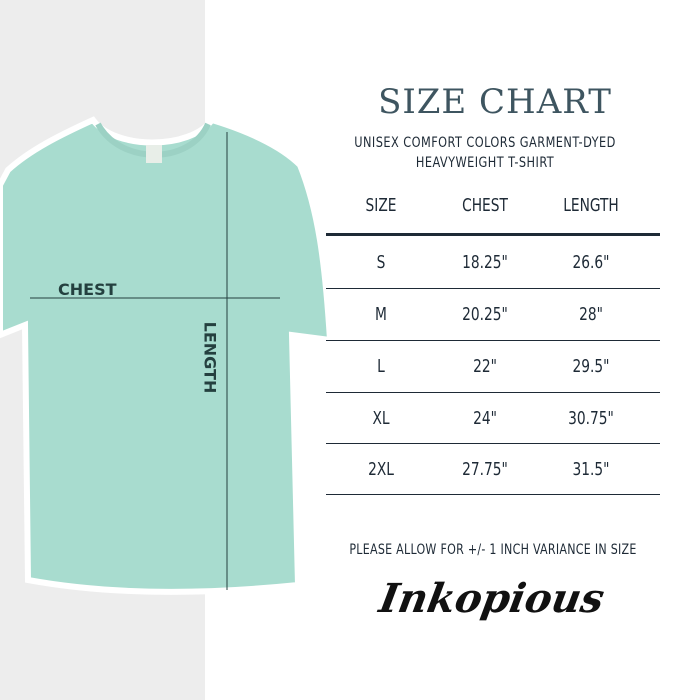 The width and height of the screenshot is (700, 700). I want to click on chest-cell: 27.75", so click(485, 469).